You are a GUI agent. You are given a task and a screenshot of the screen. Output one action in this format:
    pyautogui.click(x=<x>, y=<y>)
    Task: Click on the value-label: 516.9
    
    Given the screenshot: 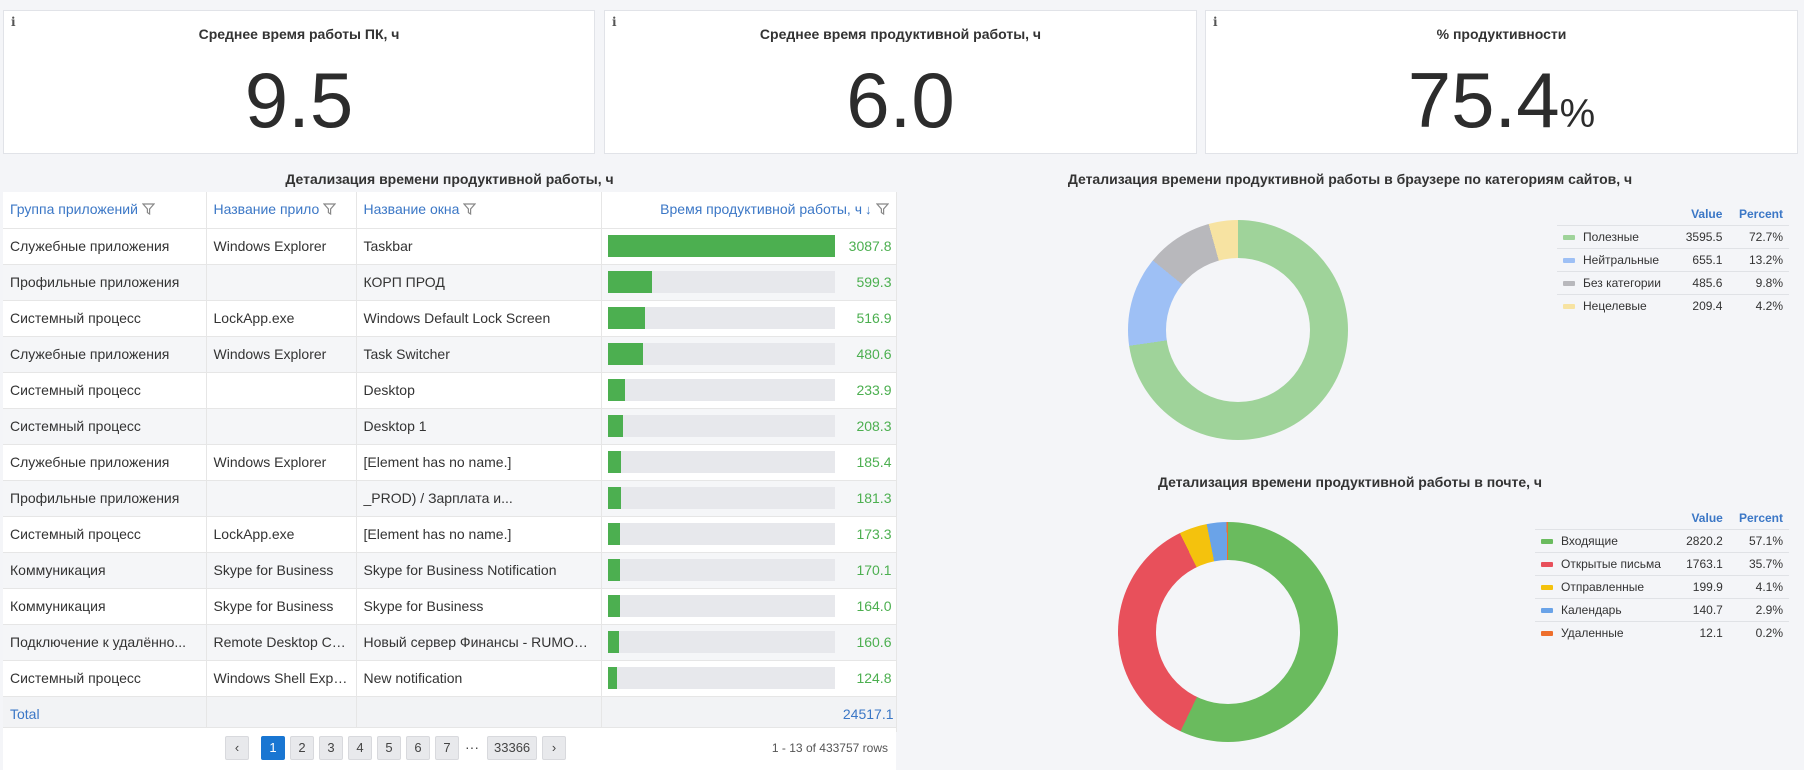 What is the action you would take?
    pyautogui.click(x=874, y=318)
    